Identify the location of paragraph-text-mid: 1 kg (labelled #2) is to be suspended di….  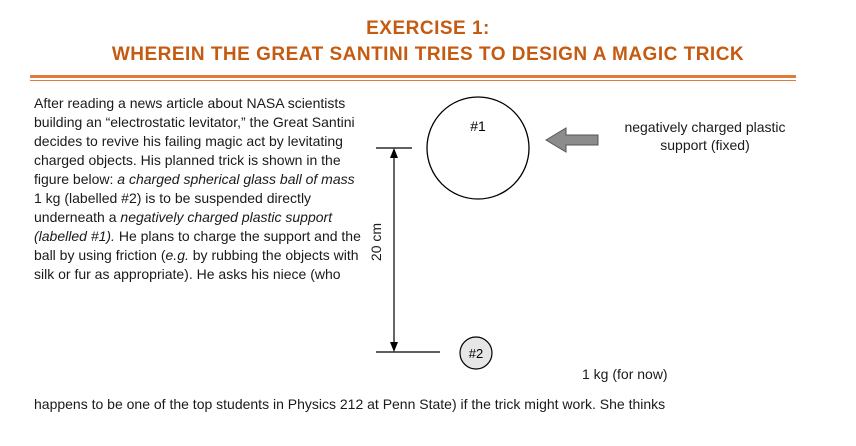
(173, 207).